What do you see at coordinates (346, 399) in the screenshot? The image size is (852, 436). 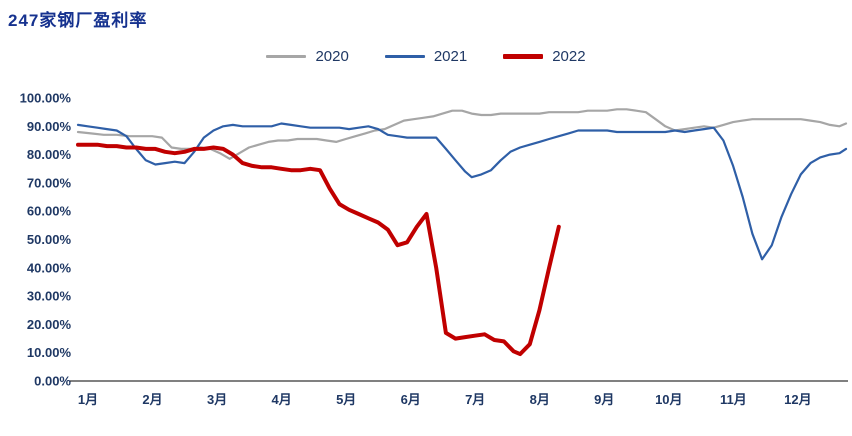 I see `x-axis-tick-label: 5月` at bounding box center [346, 399].